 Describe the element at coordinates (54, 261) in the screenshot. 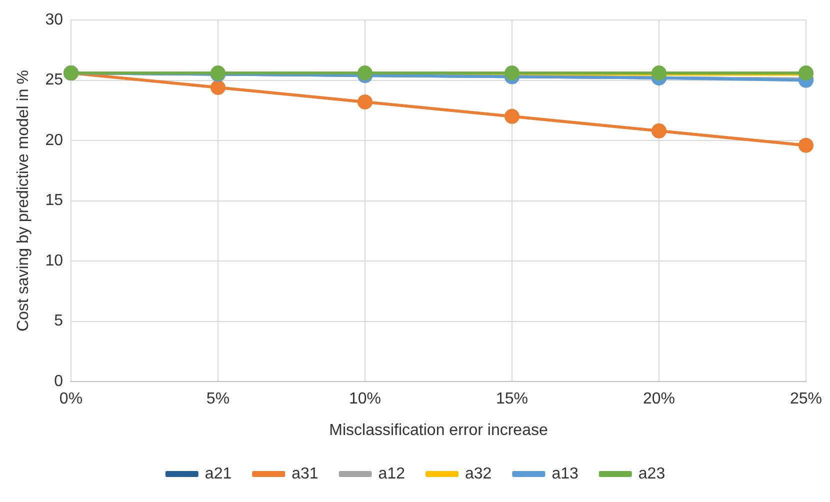

I see `y-tick-label: 10` at that location.